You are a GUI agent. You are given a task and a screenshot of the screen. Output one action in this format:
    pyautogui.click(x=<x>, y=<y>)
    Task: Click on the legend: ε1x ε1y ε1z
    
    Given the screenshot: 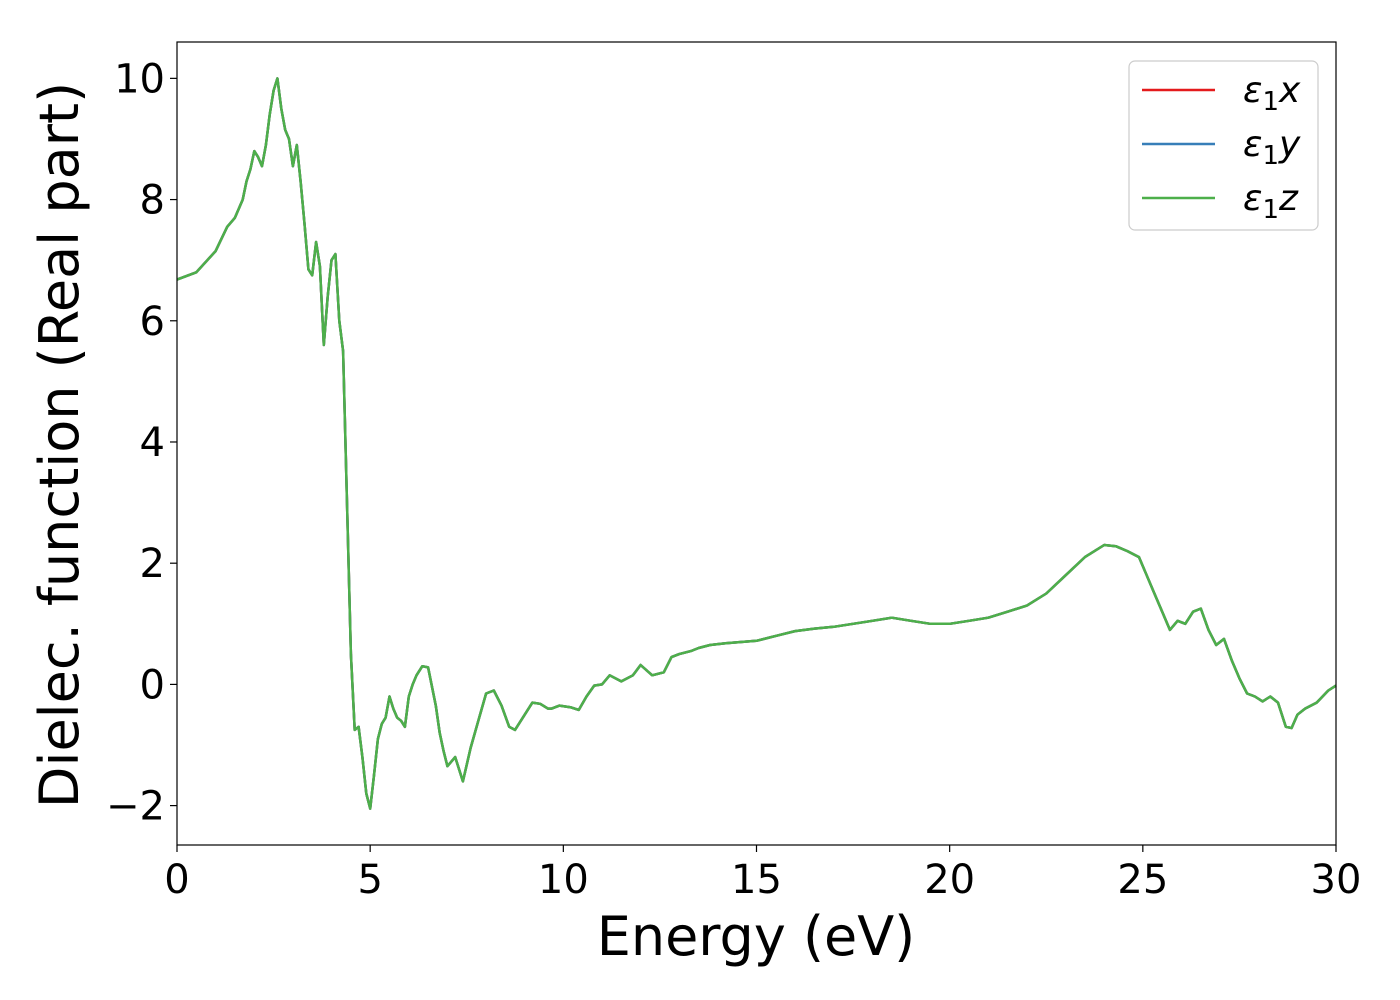 What is the action you would take?
    pyautogui.click(x=1223, y=145)
    